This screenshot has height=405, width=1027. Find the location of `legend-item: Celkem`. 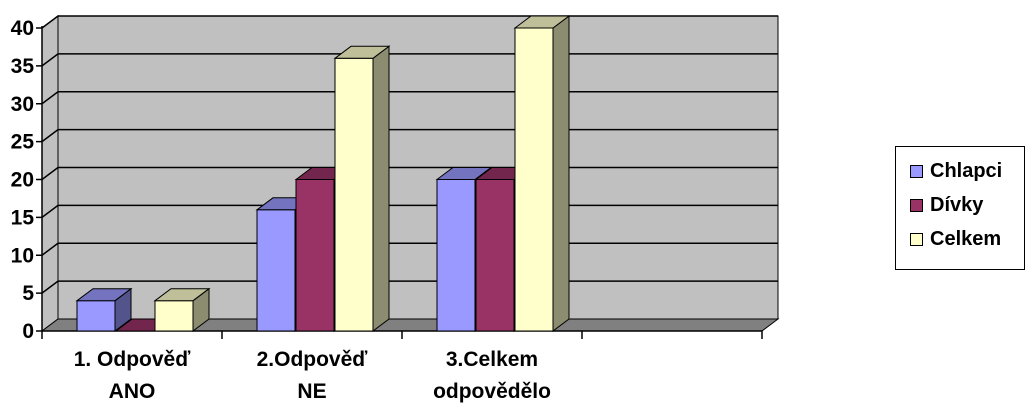

legend-item: Celkem is located at coordinates (955, 239).